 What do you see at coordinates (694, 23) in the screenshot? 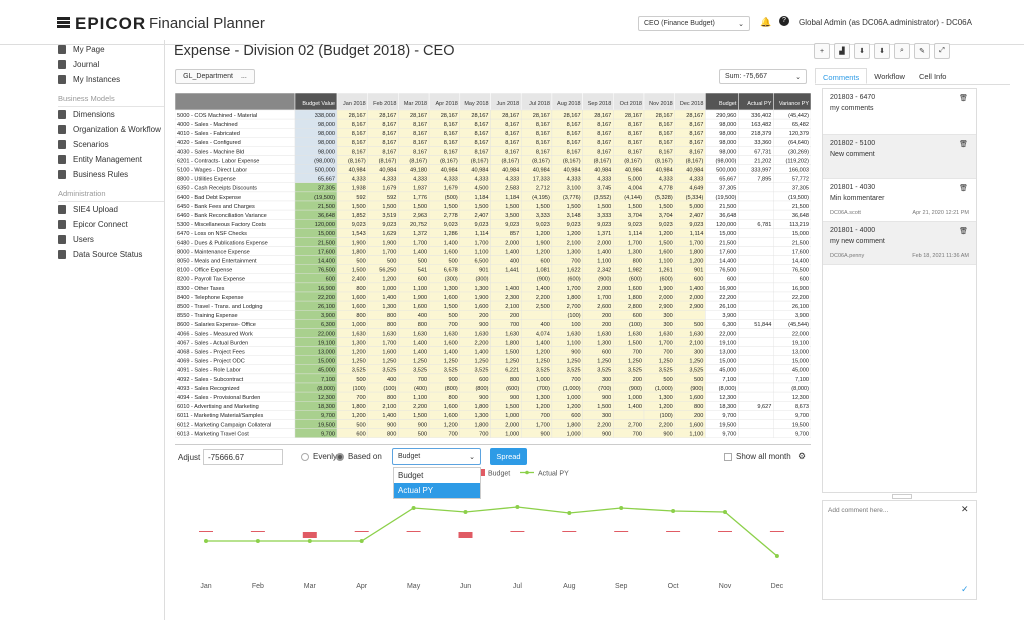
I see `scenario-select: CEO (Finance Budget) ⌄` at bounding box center [694, 23].